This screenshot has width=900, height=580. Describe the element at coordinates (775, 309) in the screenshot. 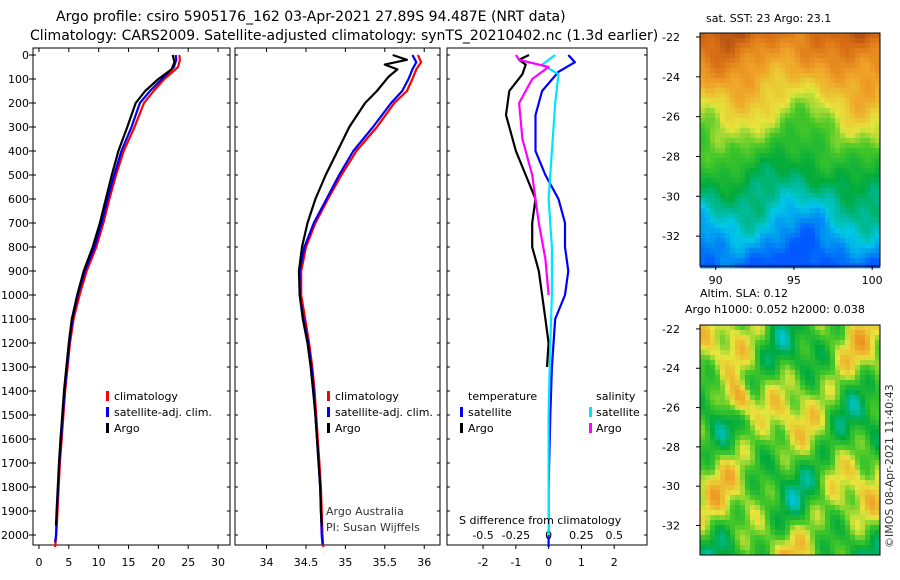

I see `sla-map-subtitle: Argo h1000: 0.052 h2000: 0.038` at that location.